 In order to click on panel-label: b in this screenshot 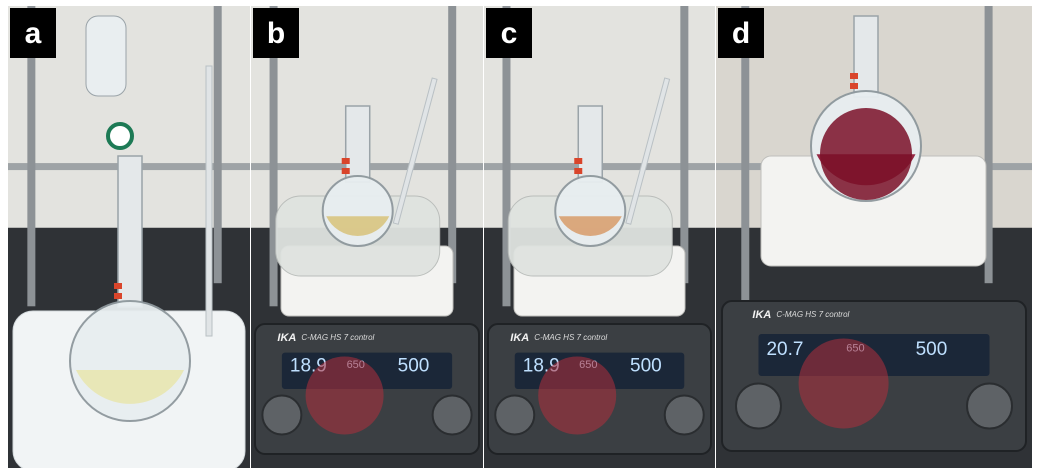, I will do `click(276, 33)`.